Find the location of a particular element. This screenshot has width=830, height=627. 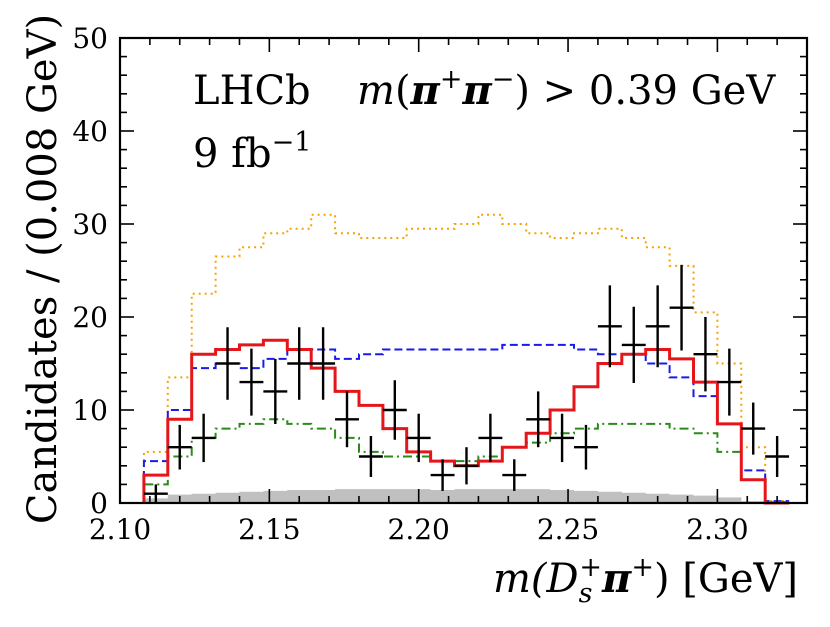

series-grey-filled is located at coordinates (466, 496).